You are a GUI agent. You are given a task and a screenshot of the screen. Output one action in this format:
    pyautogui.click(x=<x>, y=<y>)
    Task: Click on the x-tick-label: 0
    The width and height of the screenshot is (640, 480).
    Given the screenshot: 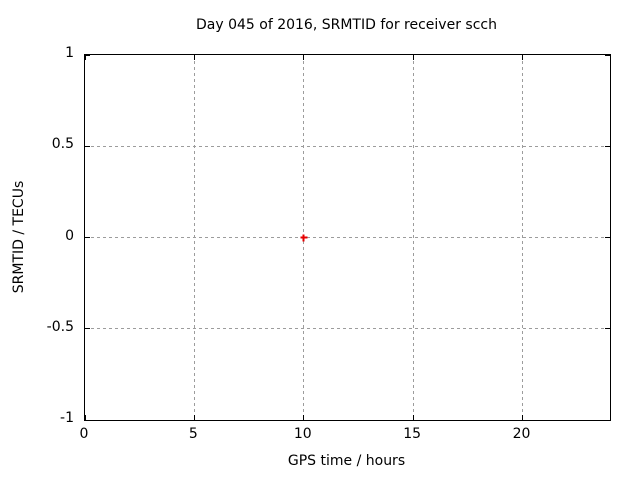 What is the action you would take?
    pyautogui.click(x=84, y=434)
    